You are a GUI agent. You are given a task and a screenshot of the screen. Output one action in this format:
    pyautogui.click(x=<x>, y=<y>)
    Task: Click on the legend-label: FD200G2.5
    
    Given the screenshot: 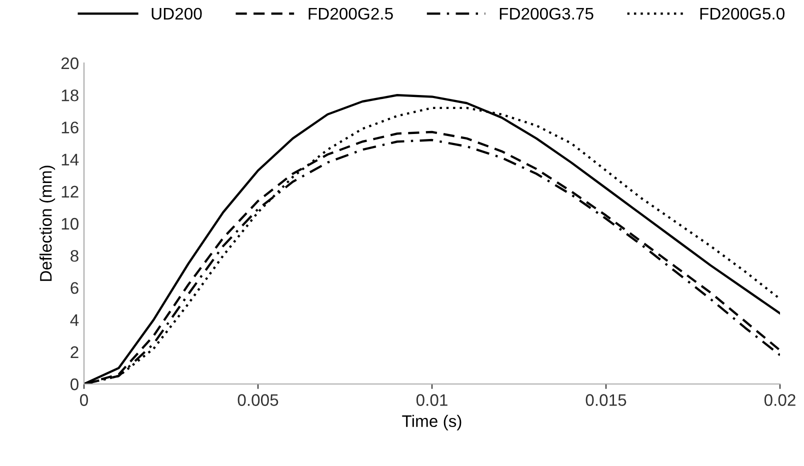 What is the action you would take?
    pyautogui.click(x=350, y=14)
    